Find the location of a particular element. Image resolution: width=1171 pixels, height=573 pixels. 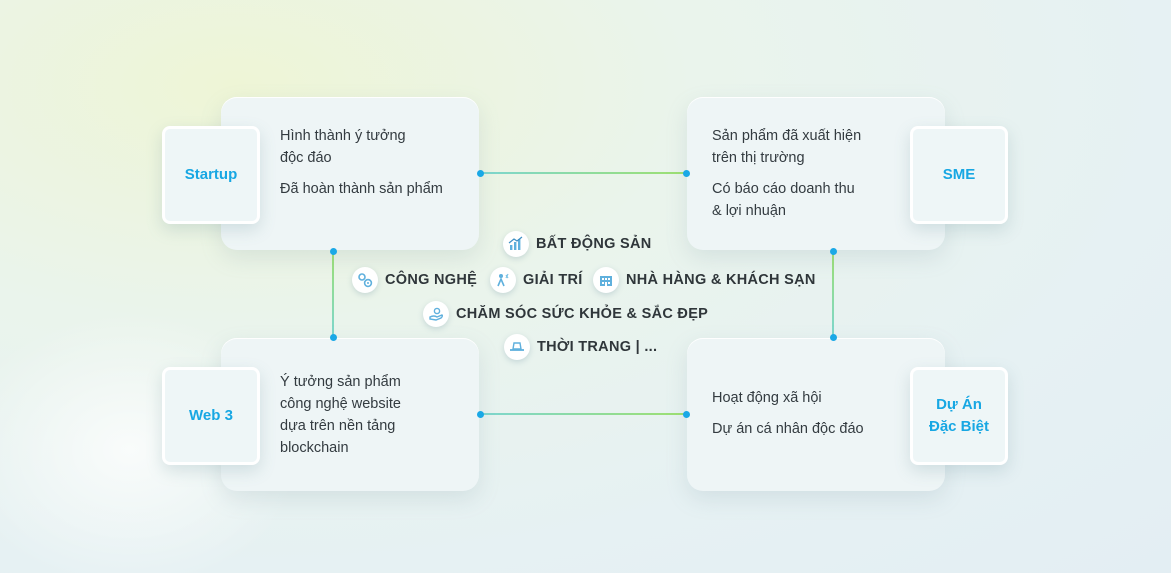

startup-line: độc đáo is located at coordinates (306, 158).